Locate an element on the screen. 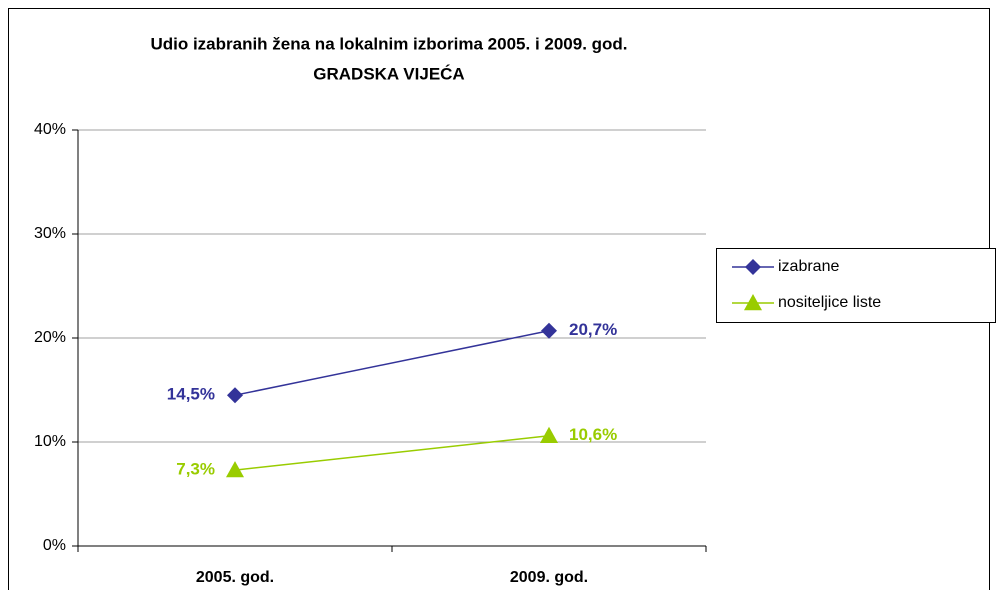  y-tick-label: 40% is located at coordinates (50, 129).